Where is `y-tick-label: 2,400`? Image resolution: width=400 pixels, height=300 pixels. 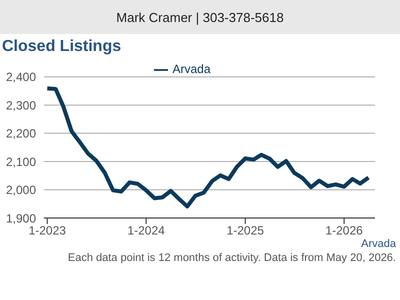 y-tick-label: 2,400 is located at coordinates (21, 77).